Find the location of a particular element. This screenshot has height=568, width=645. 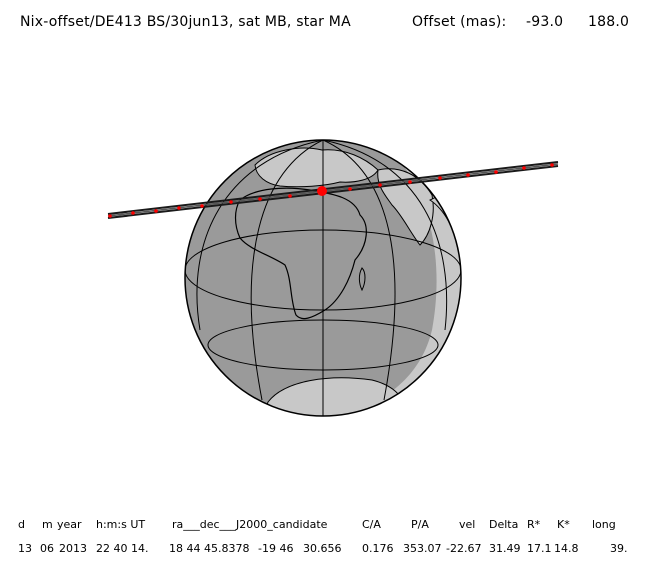

central-event-point is located at coordinates (322, 191).